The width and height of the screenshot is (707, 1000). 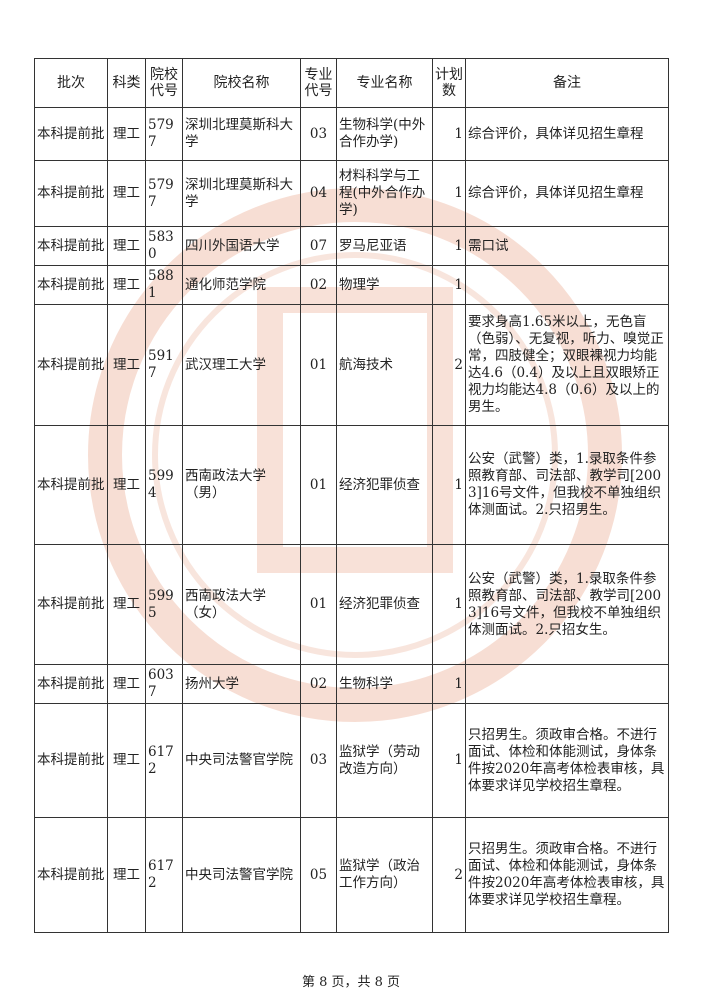 What do you see at coordinates (384, 83) in the screenshot?
I see `header-major-name: 专业名称` at bounding box center [384, 83].